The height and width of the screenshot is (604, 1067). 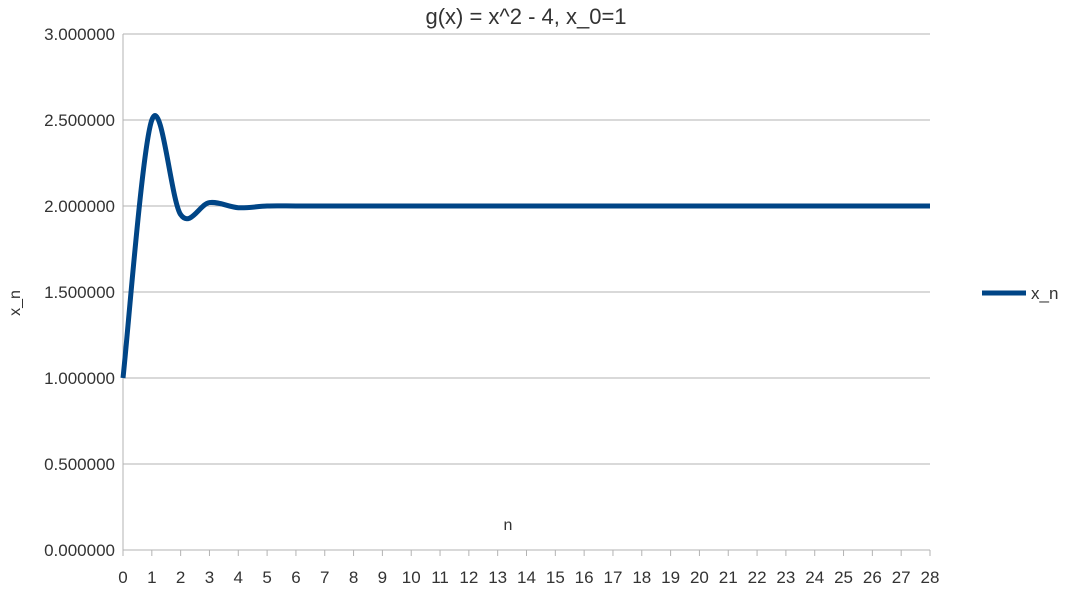 What do you see at coordinates (411, 577) in the screenshot?
I see `x-tick-label: 10` at bounding box center [411, 577].